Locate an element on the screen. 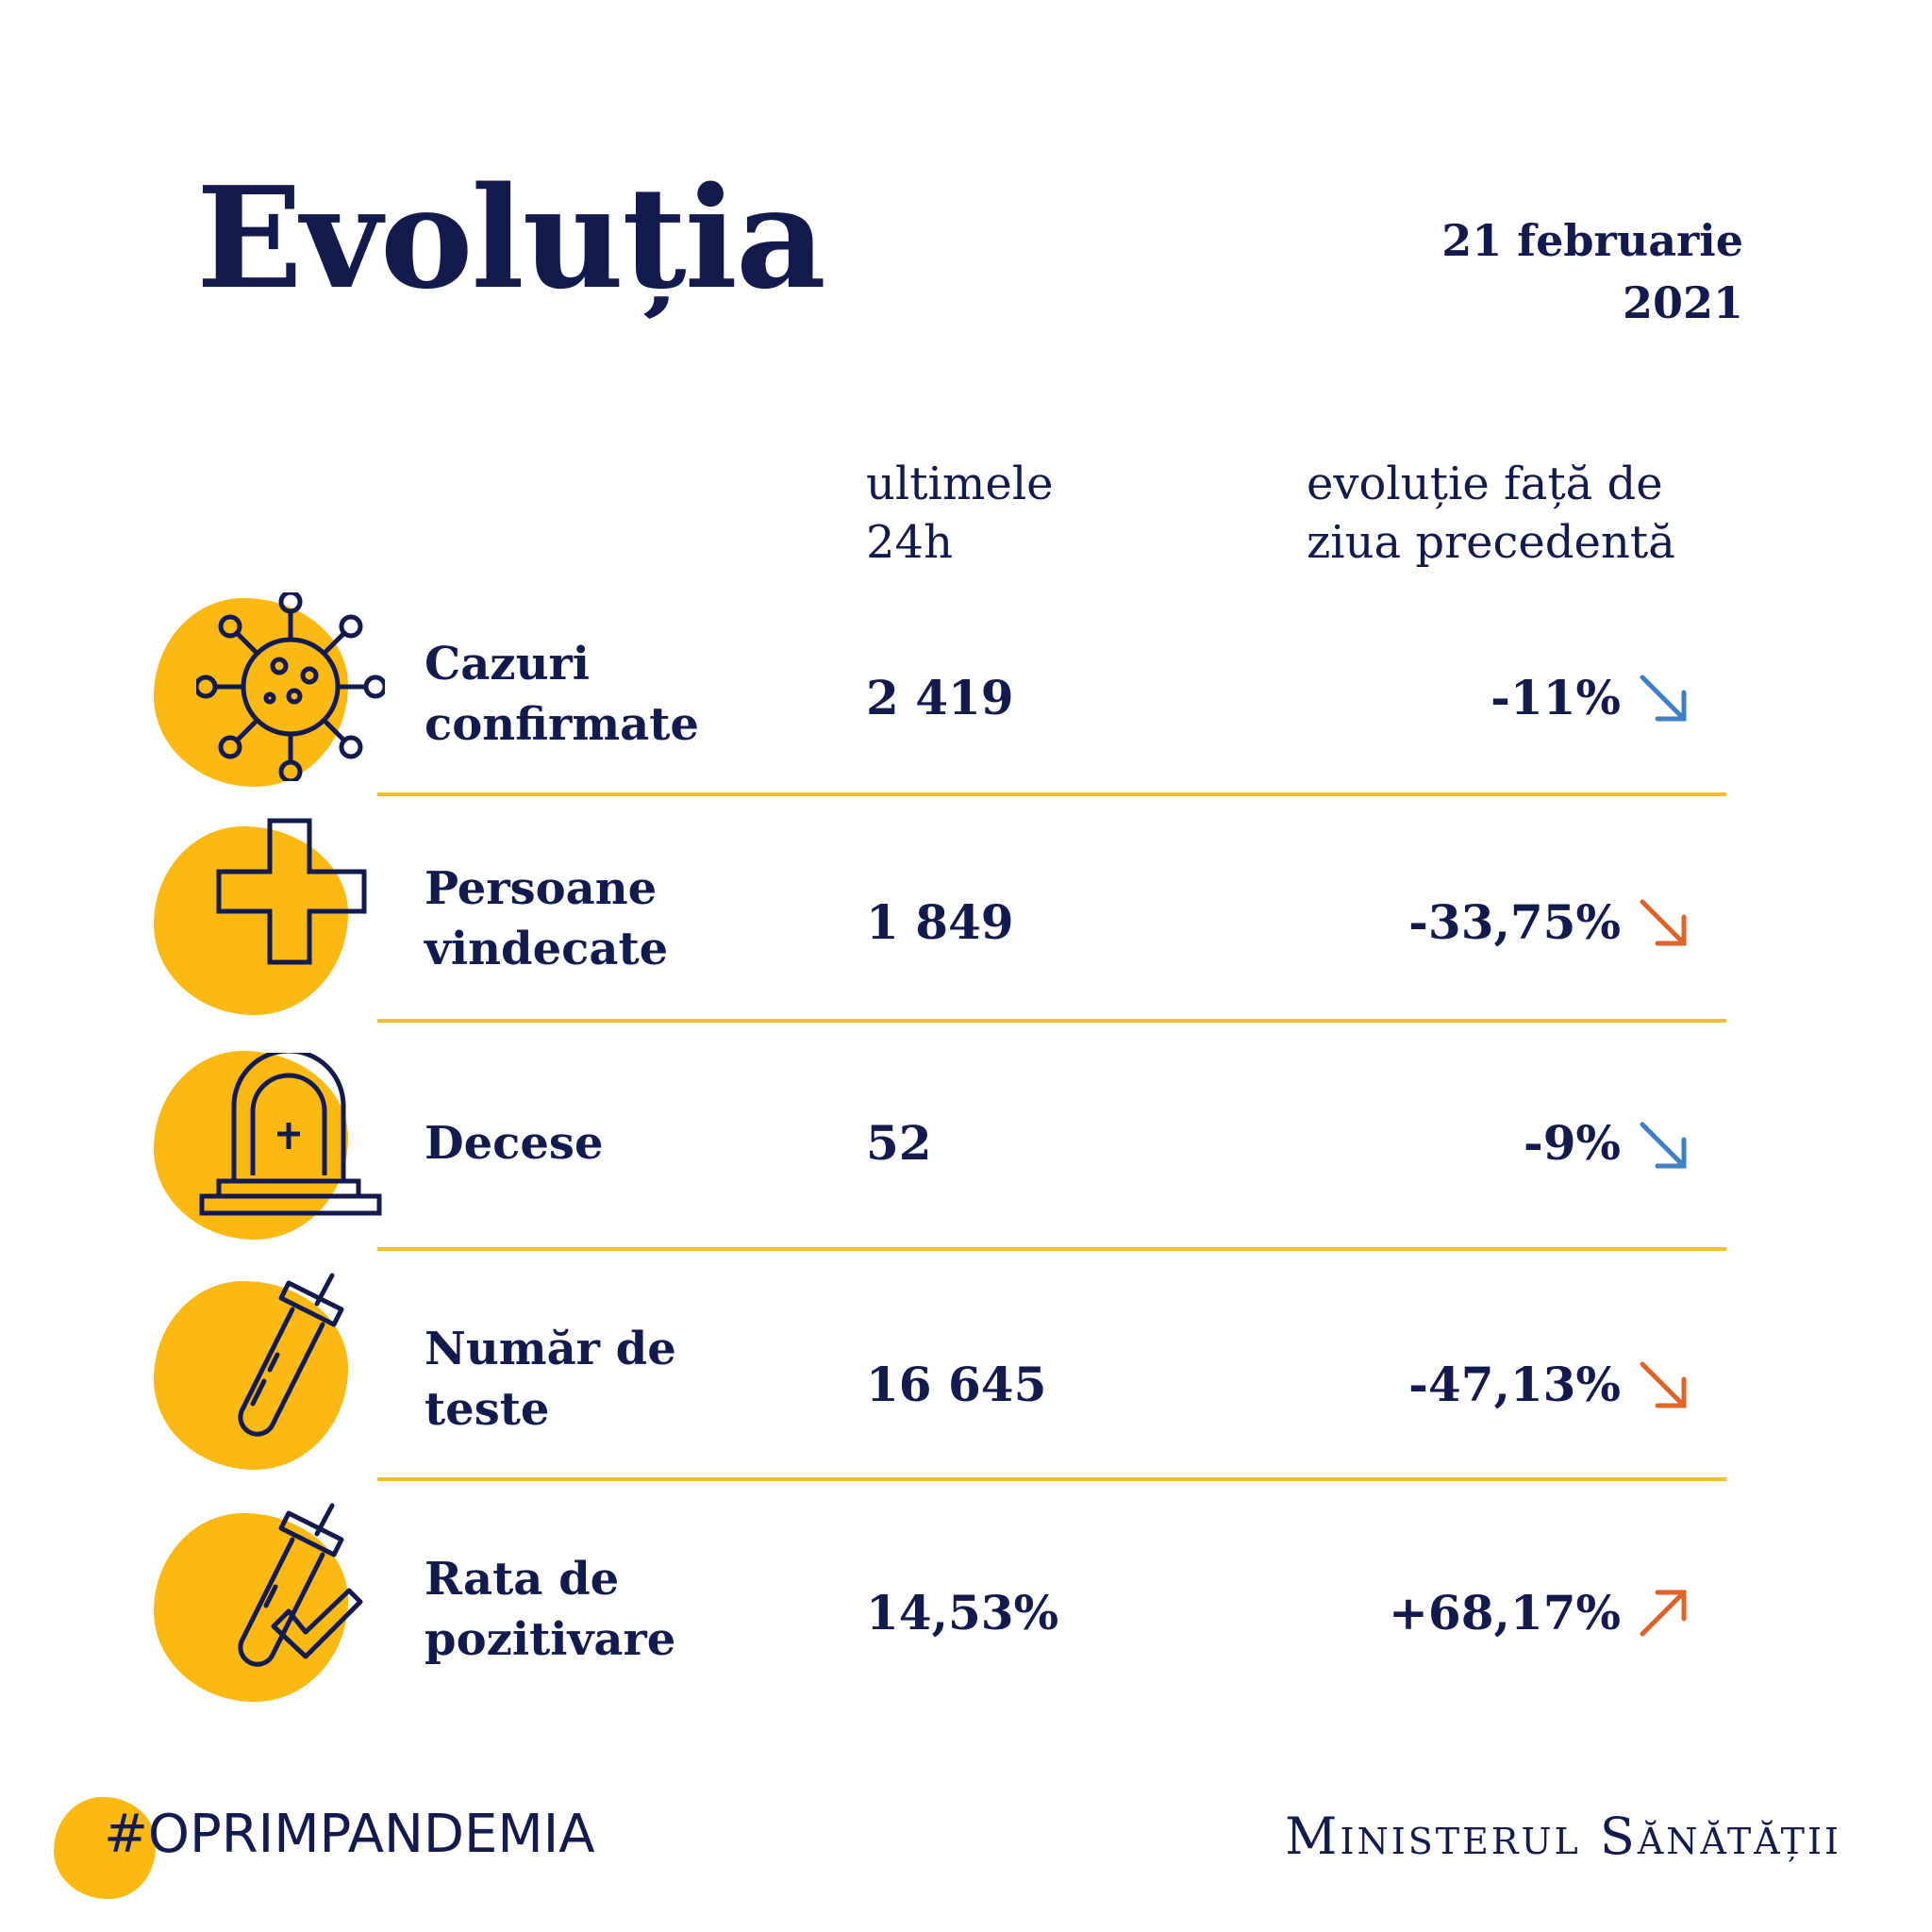  column-header-last-24h-line1: ultimele is located at coordinates (960, 484).